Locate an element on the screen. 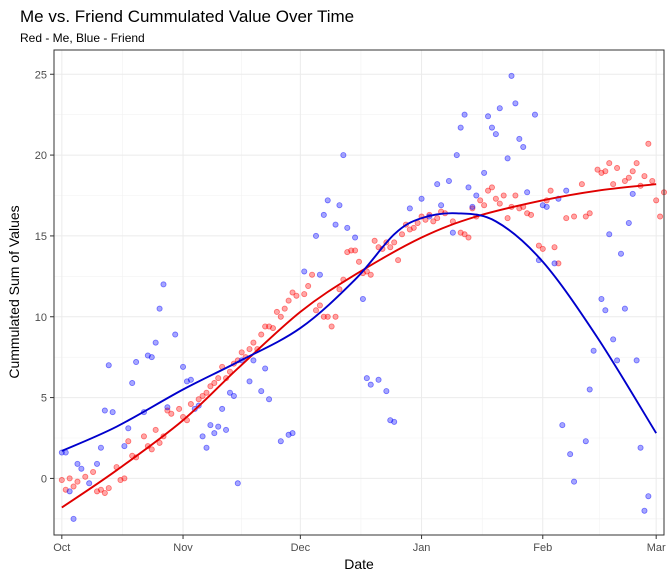 This screenshot has width=672, height=576. y-tick-label: 25 is located at coordinates (41, 75).